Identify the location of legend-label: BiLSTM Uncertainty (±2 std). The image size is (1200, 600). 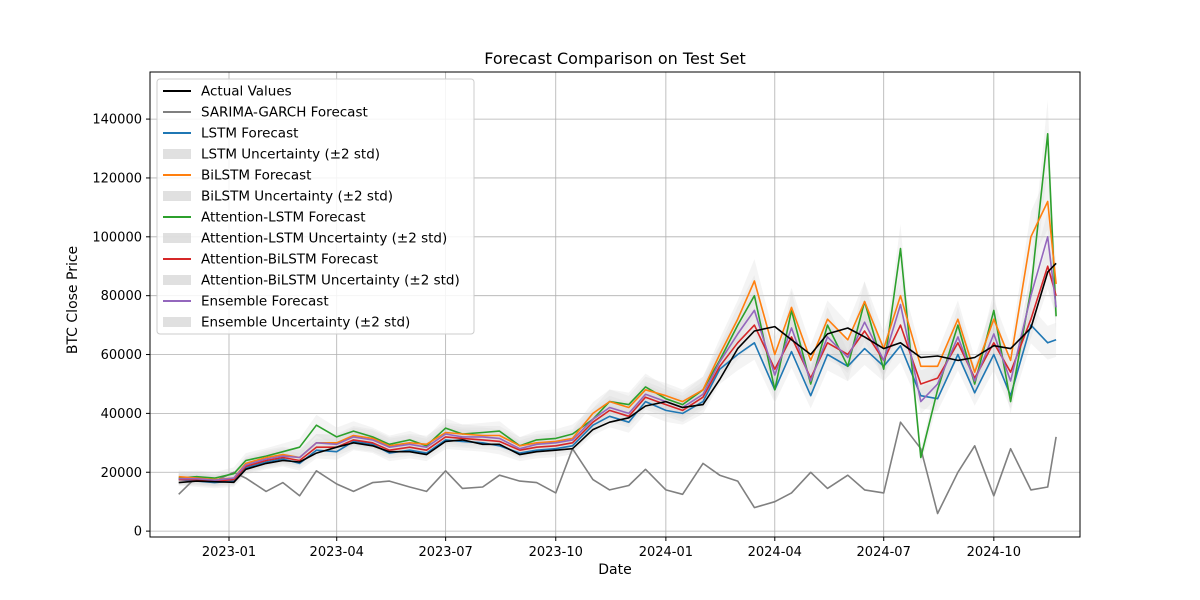
(297, 197).